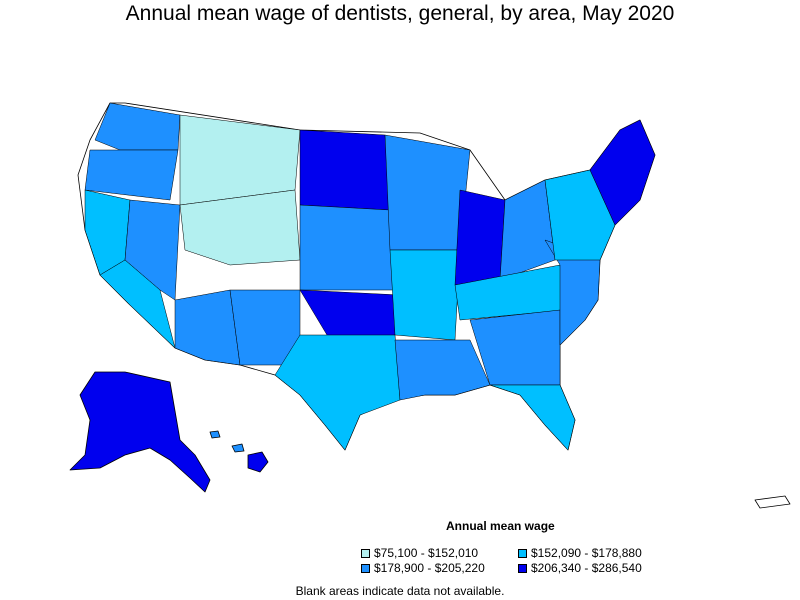 This screenshot has height=600, width=800. I want to click on alaska-outline, so click(140, 432).